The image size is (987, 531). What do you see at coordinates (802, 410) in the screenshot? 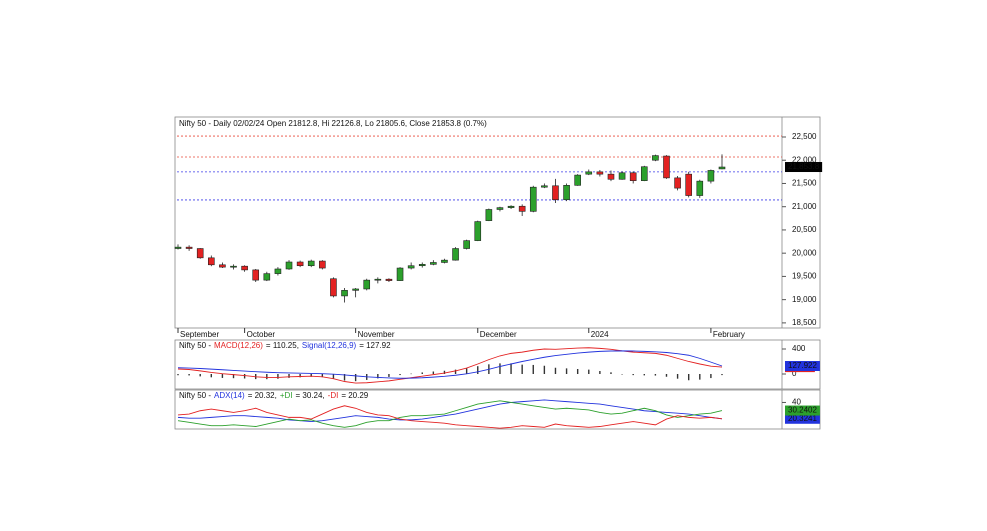
I see `value-badge-label: 30.2402` at bounding box center [802, 410].